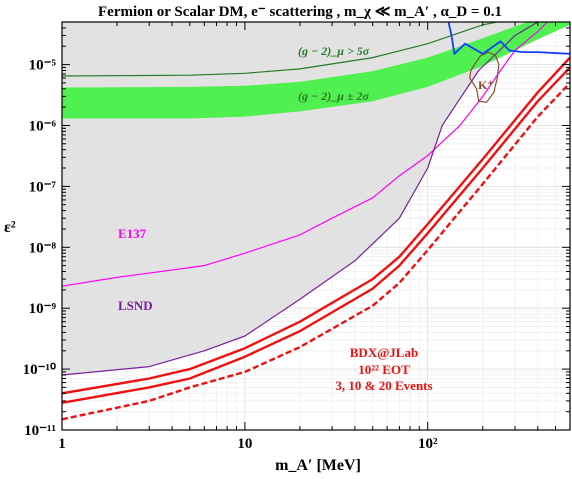 The width and height of the screenshot is (572, 479). What do you see at coordinates (384, 352) in the screenshot?
I see `bdx-annotation-line1: BDX@JLab` at bounding box center [384, 352].